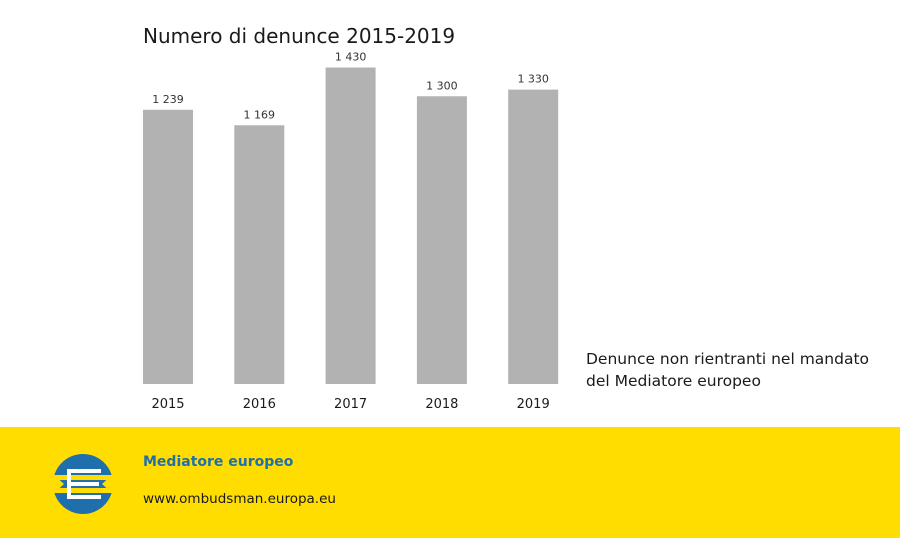 Image resolution: width=900 pixels, height=538 pixels. Describe the element at coordinates (260, 114) in the screenshot. I see `value-label-2016: 1 169` at that location.